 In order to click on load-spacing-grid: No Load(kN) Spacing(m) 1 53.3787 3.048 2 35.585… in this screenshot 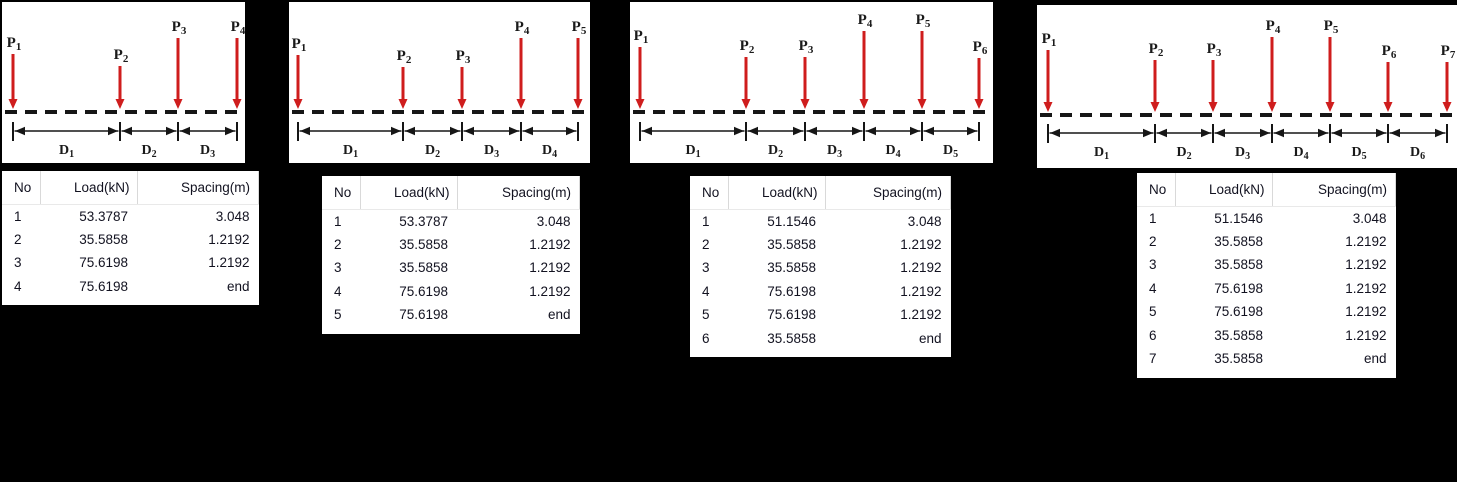, I will do `click(130, 234)`.